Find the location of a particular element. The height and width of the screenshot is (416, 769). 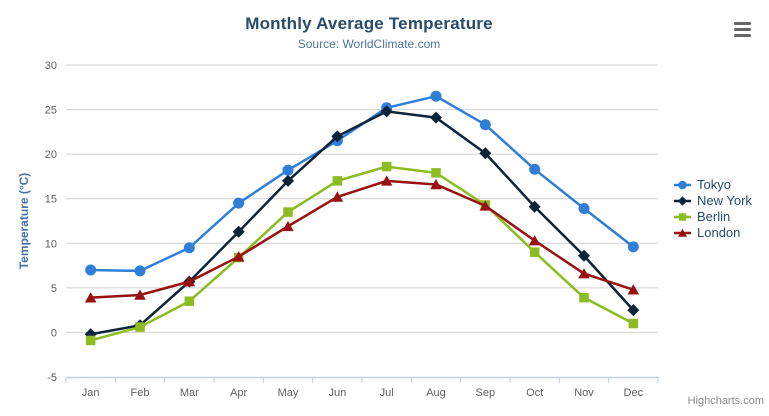

legend-diamond-icon is located at coordinates (682, 200).